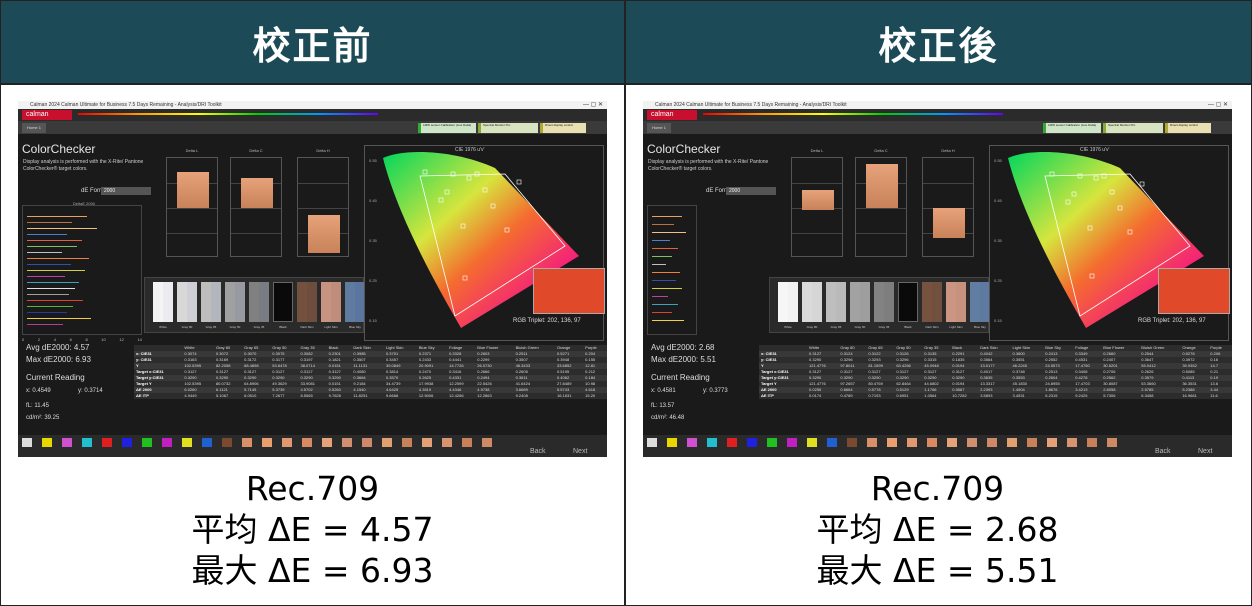 This screenshot has width=1252, height=606. Describe the element at coordinates (595, 396) in the screenshot. I see `table-cell: 15.20` at that location.